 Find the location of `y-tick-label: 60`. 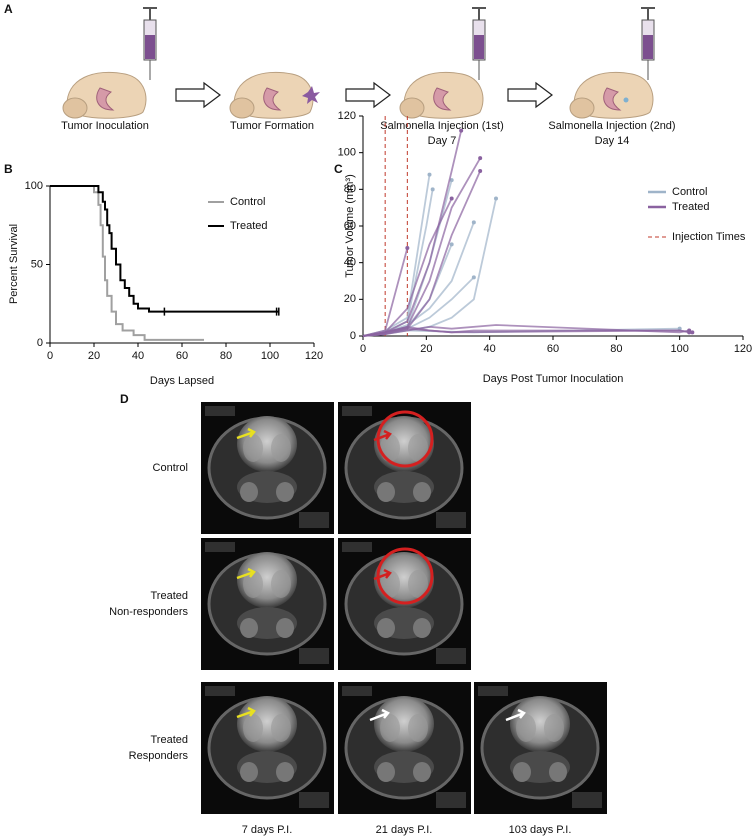

y-tick-label: 60 is located at coordinates (350, 226).